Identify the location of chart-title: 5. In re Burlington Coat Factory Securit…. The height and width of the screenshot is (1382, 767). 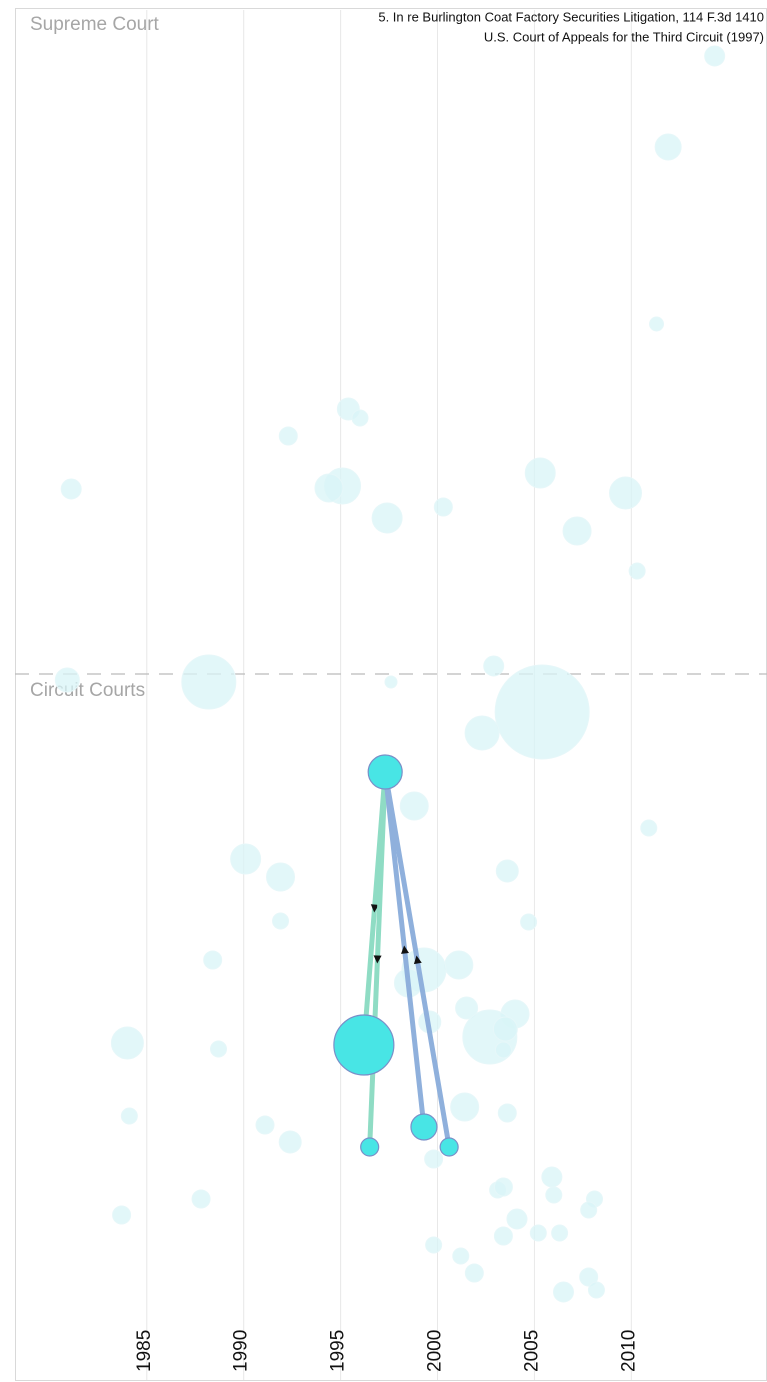
(571, 16).